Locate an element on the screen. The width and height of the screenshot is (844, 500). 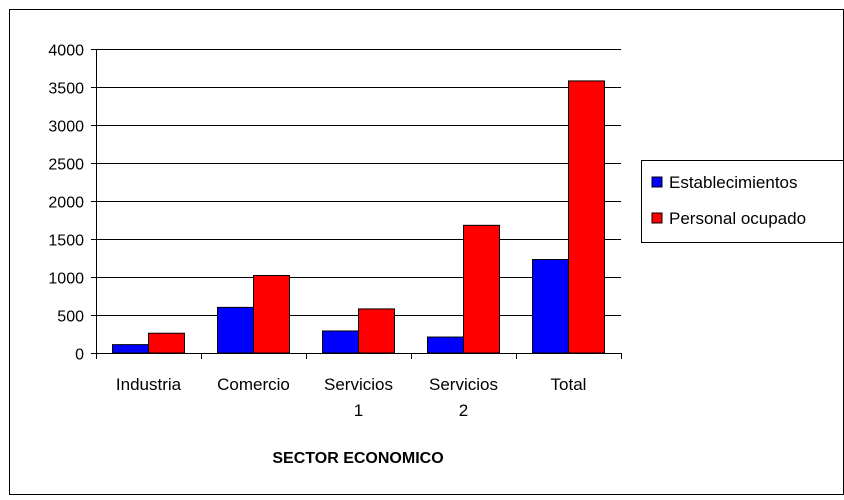
legend-label-0: Establecimientos is located at coordinates (733, 182).